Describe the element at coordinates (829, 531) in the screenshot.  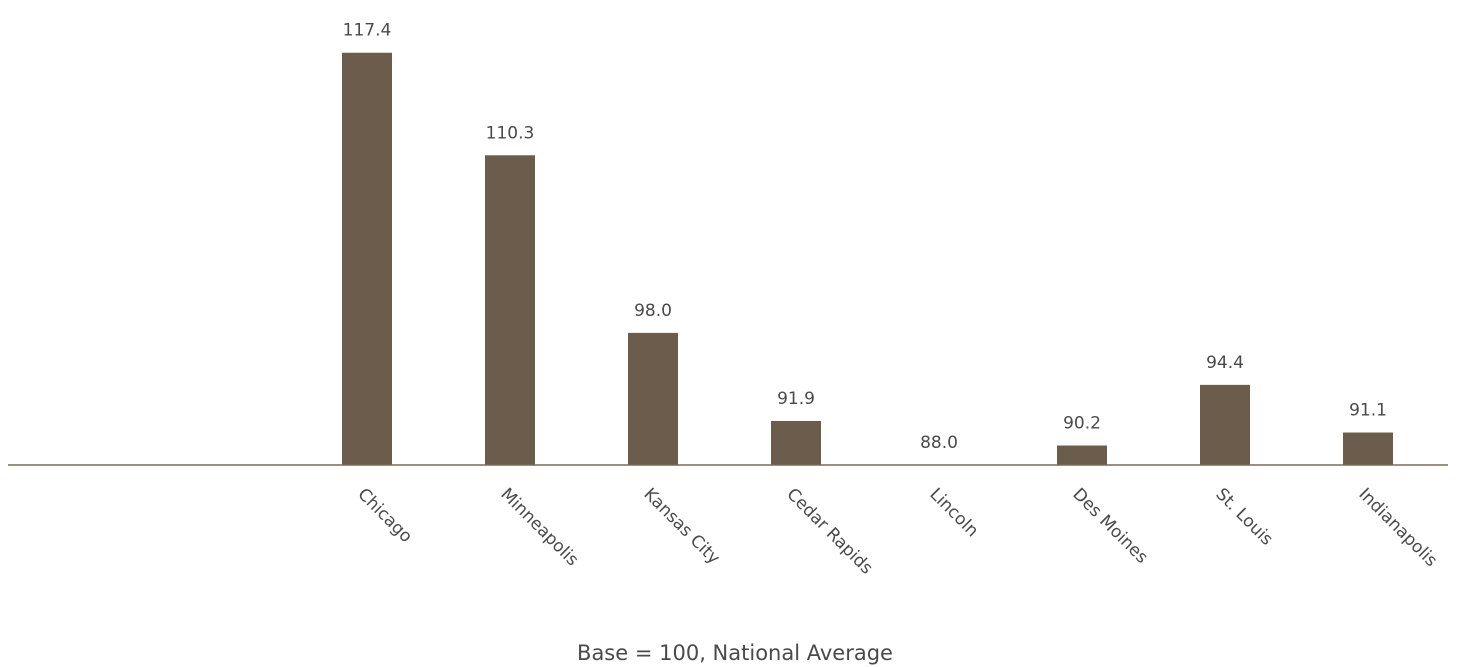
I see `x-tick-label: Cedar Rapids` at that location.